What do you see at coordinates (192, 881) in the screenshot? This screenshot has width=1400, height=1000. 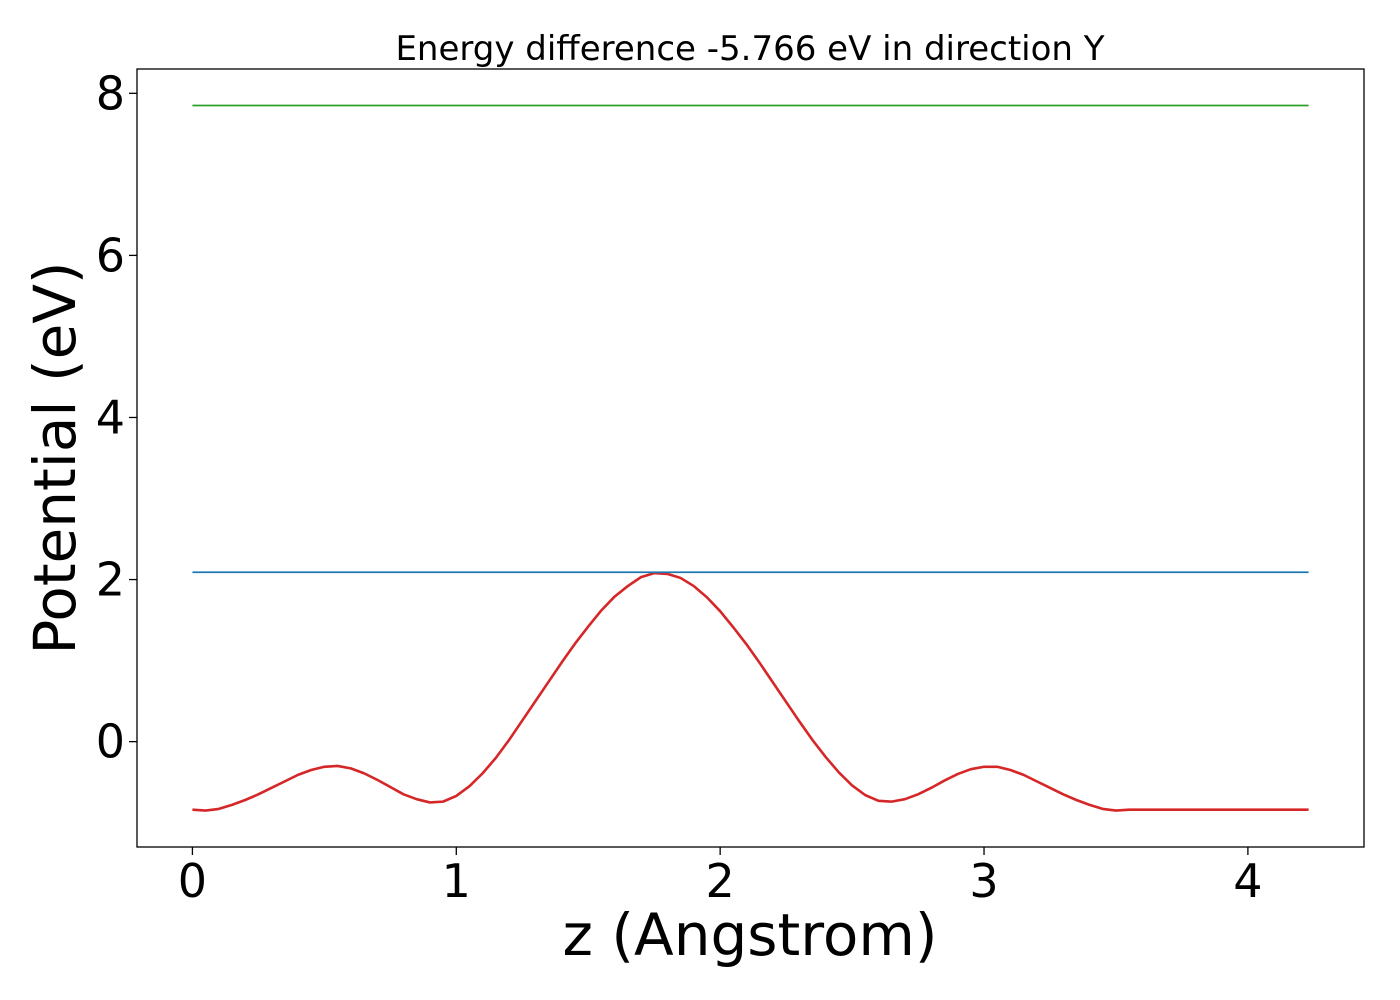 I see `x-tick-label: 0` at bounding box center [192, 881].